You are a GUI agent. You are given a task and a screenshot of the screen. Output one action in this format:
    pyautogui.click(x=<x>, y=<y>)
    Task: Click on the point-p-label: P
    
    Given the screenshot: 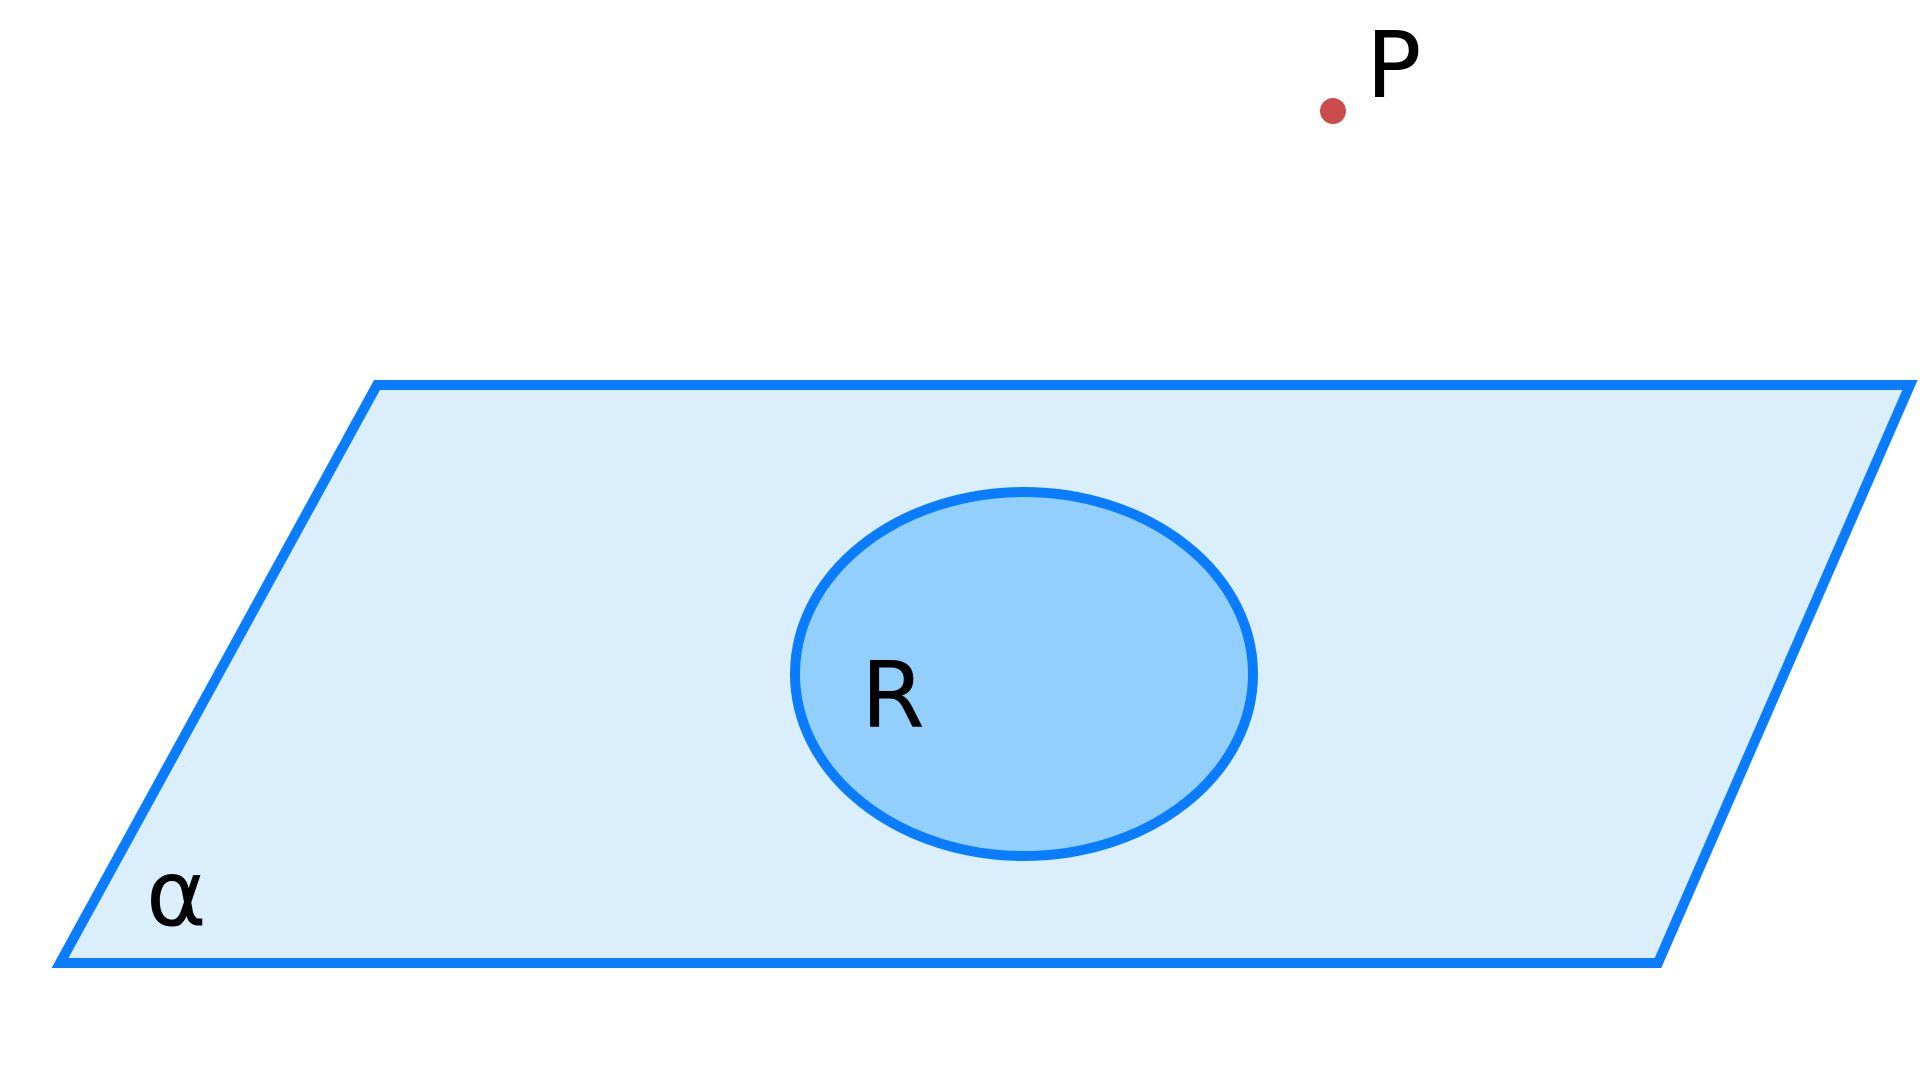 What is the action you would take?
    pyautogui.click(x=1393, y=65)
    